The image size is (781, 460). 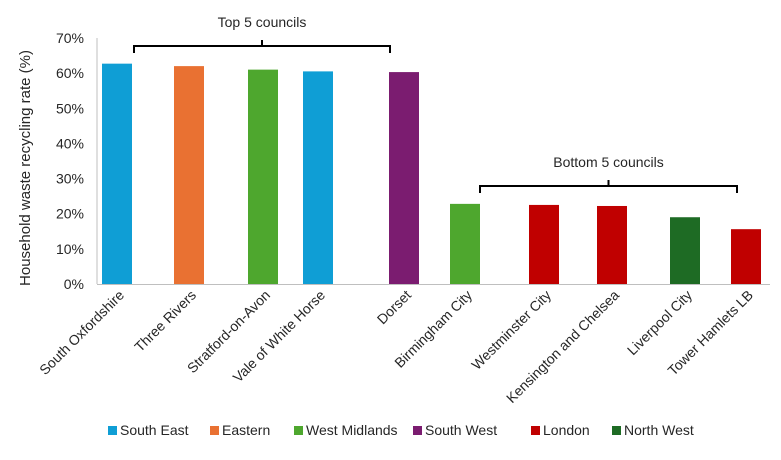 I want to click on legend-label: London, so click(x=566, y=430).